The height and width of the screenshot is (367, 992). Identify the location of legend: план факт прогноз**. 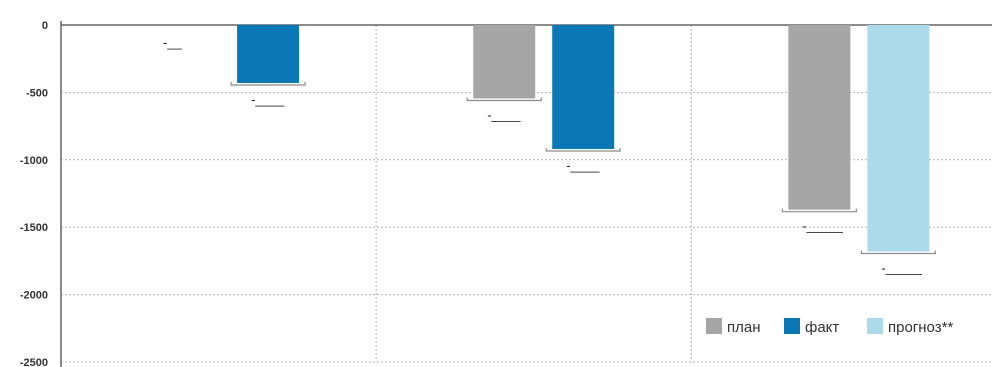
(829, 327).